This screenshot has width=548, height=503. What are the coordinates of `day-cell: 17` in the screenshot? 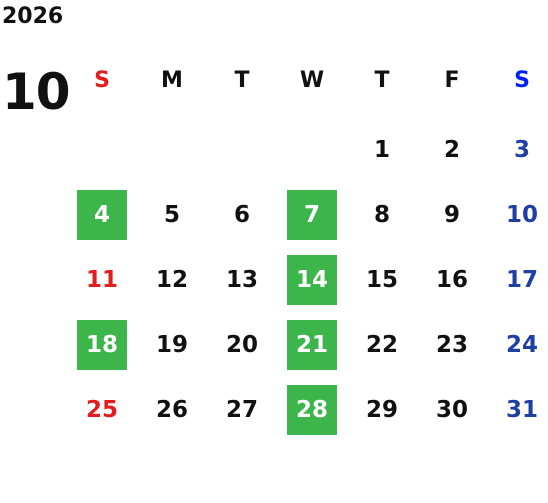 It's located at (521, 280).